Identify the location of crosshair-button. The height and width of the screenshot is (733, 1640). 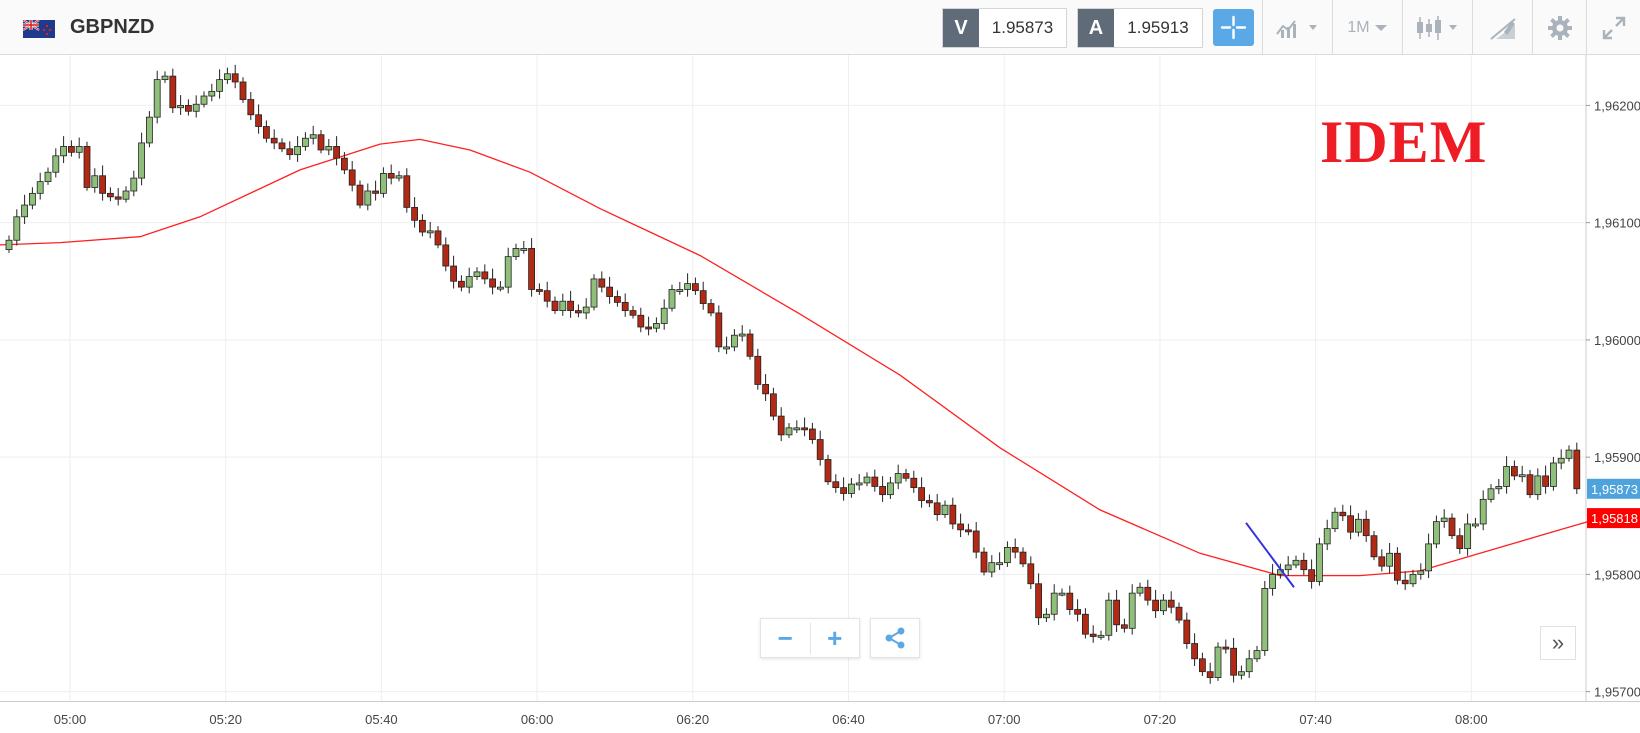
(1233, 27).